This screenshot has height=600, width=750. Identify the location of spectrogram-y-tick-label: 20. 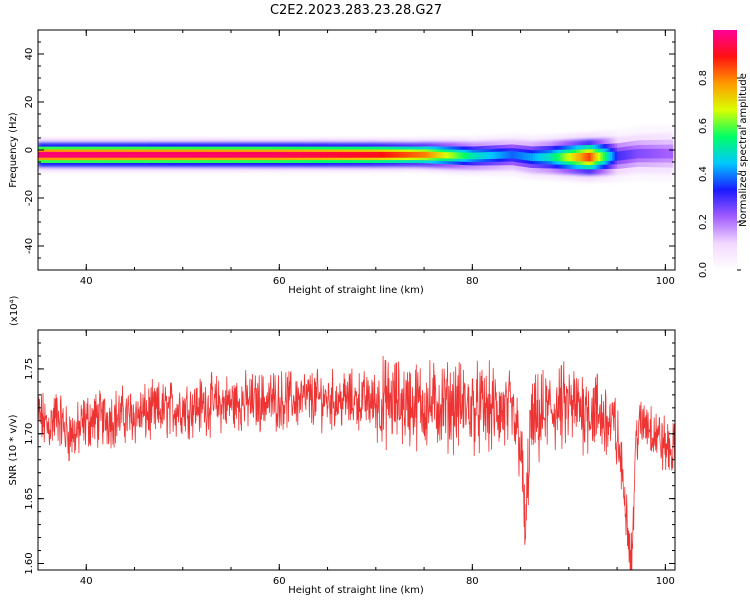
(29, 102).